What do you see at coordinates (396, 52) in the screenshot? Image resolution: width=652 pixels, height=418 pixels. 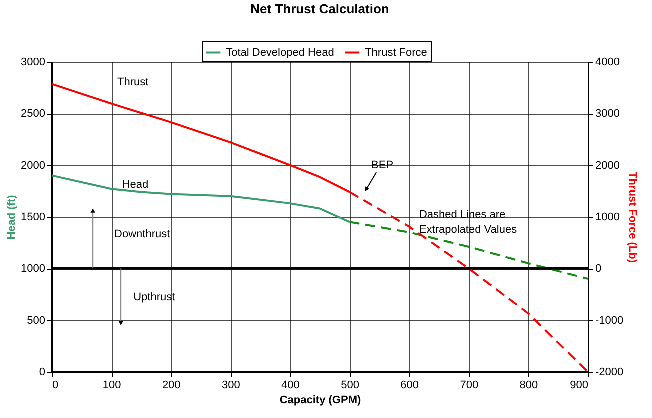 I see `legend-label: Thrust Force` at bounding box center [396, 52].